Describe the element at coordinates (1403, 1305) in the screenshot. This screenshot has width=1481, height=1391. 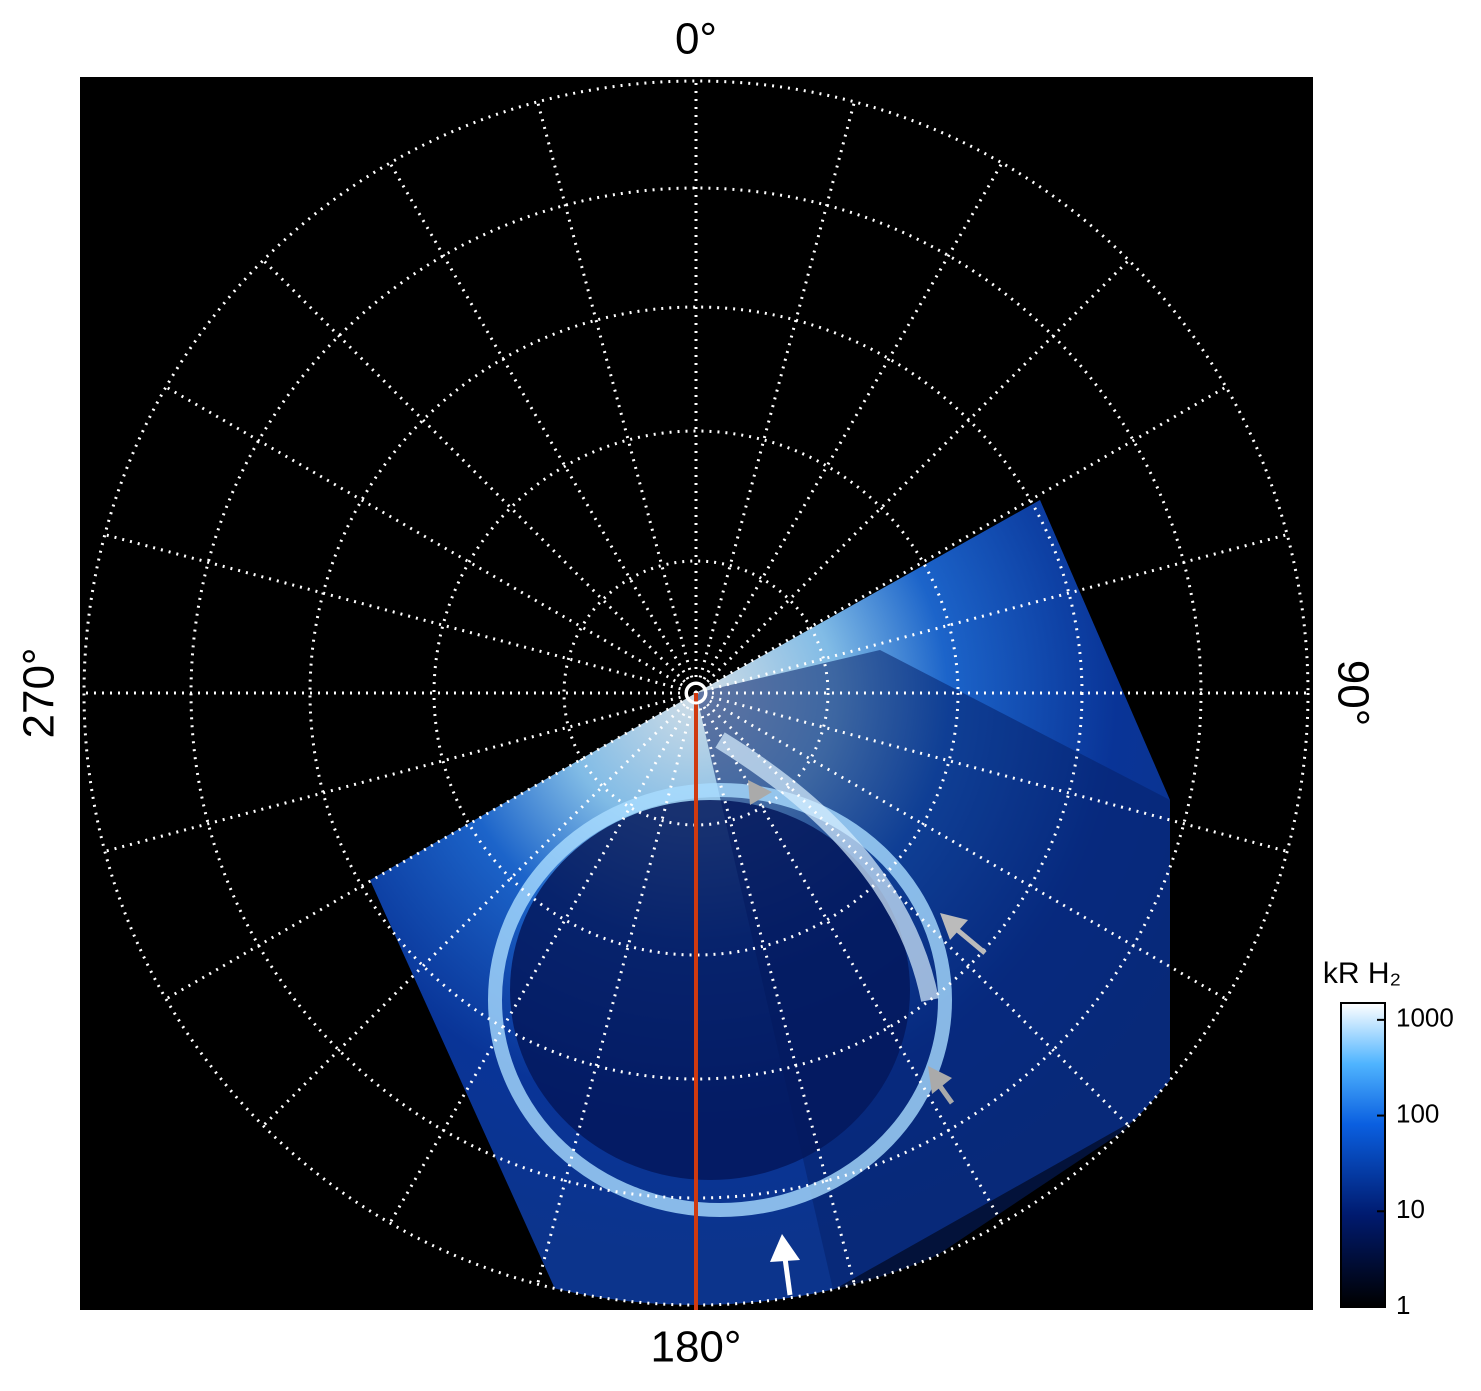
I see `colorbar-tick-label: 1` at that location.